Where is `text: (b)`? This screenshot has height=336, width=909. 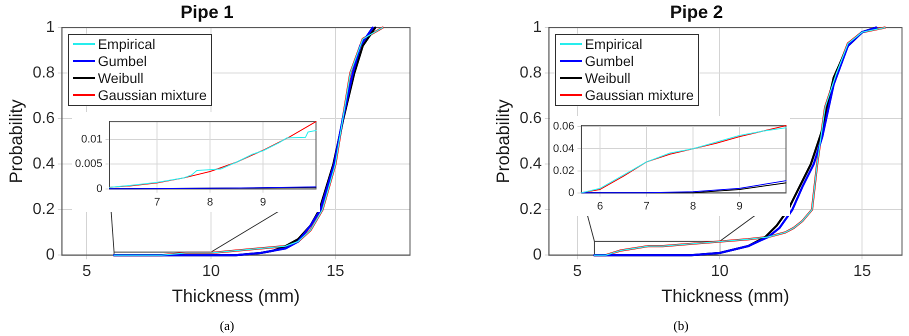
text: (b) is located at coordinates (681, 326).